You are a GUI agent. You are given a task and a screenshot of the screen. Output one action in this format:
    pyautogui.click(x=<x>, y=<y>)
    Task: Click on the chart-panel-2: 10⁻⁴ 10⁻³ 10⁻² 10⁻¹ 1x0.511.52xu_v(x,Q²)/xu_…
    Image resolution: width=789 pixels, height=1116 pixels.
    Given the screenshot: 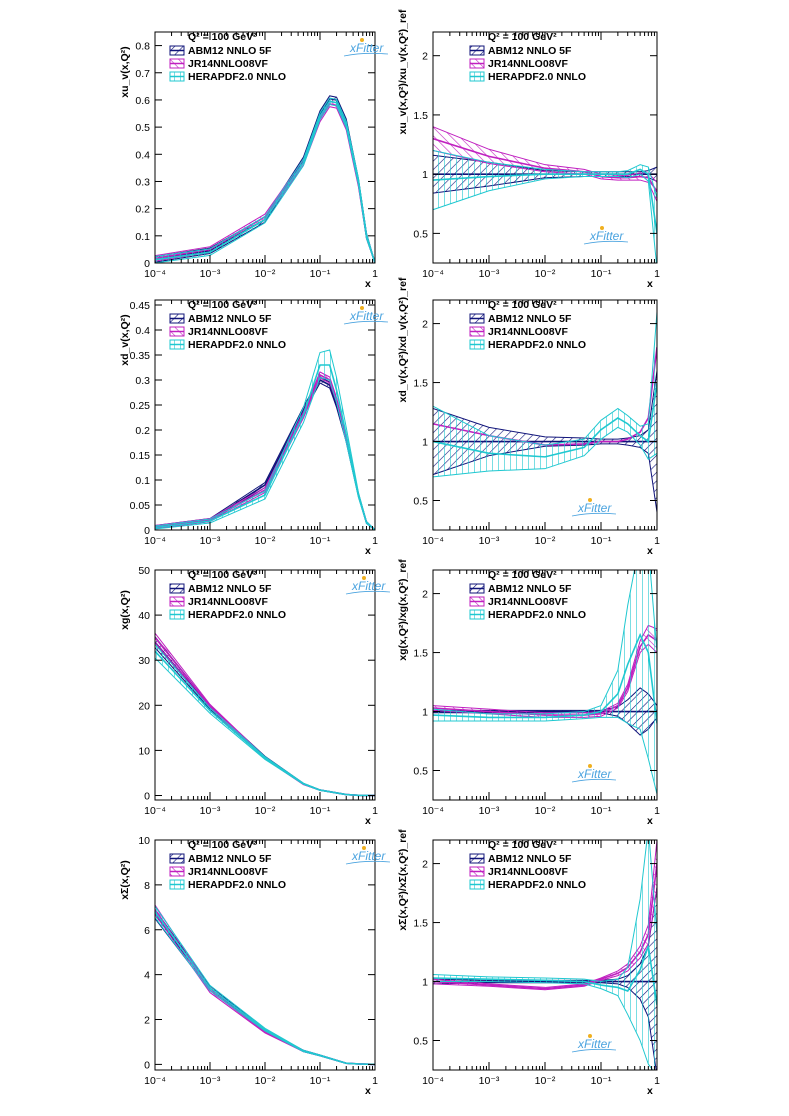 What is the action you would take?
    pyautogui.click(x=528, y=149)
    